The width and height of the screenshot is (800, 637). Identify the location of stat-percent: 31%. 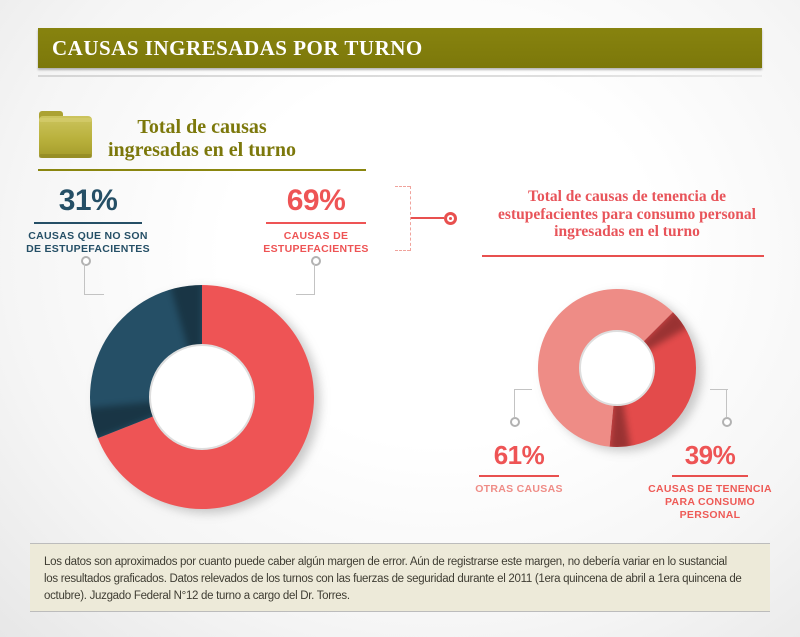
(88, 200).